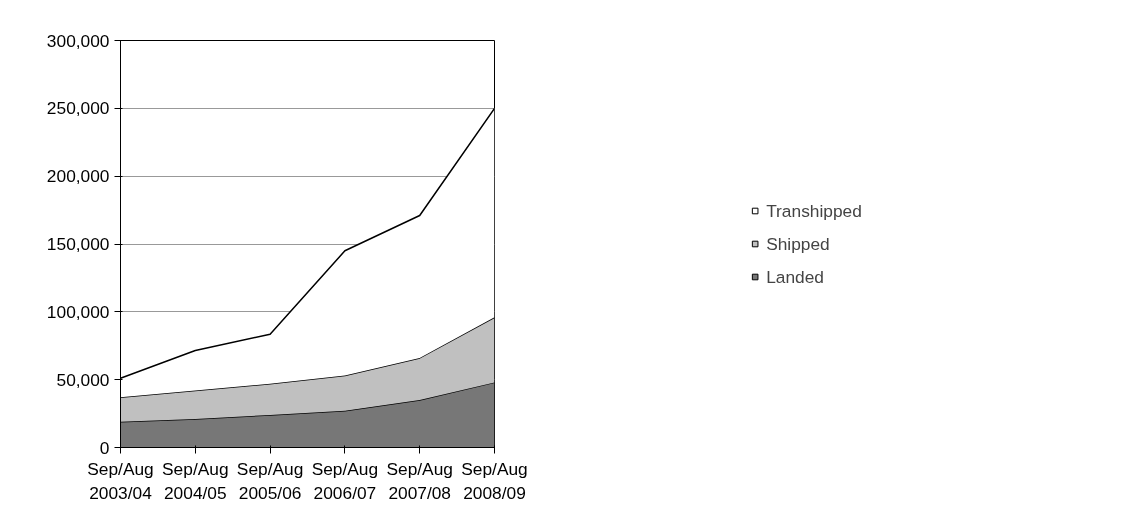 The image size is (1121, 528). What do you see at coordinates (78, 108) in the screenshot?
I see `y-tick-label: 250,000` at bounding box center [78, 108].